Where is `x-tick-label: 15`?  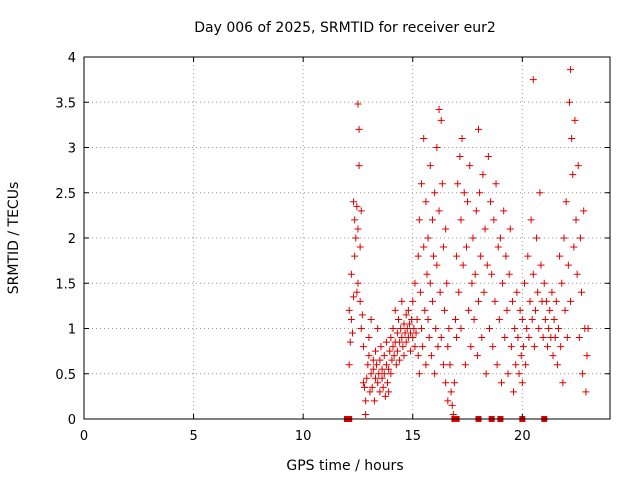
x-tick-label: 15 is located at coordinates (412, 436).